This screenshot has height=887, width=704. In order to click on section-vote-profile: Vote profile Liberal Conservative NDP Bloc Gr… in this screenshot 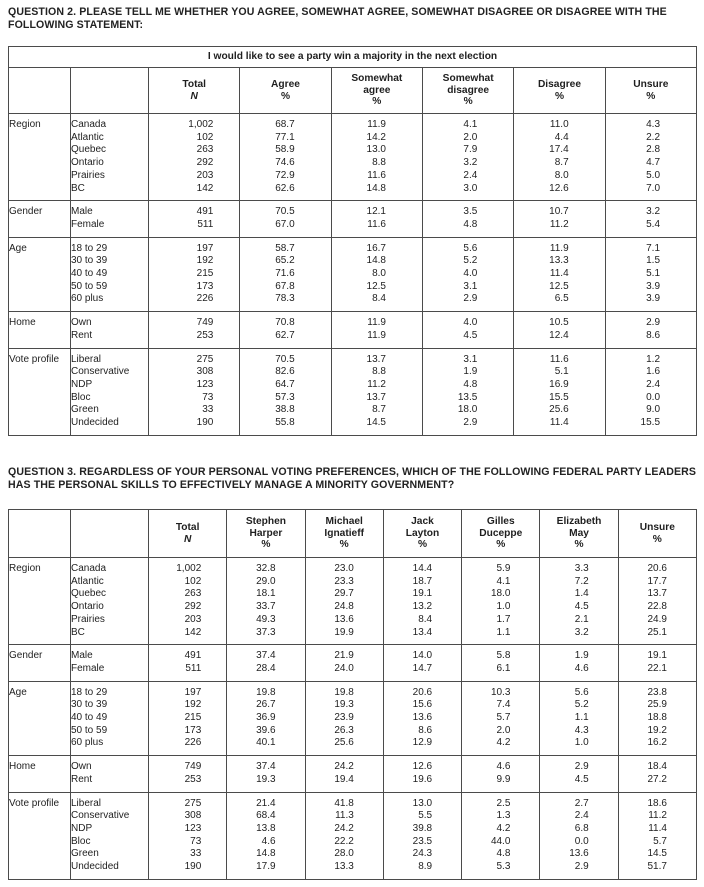, I will do `click(352, 835)`.